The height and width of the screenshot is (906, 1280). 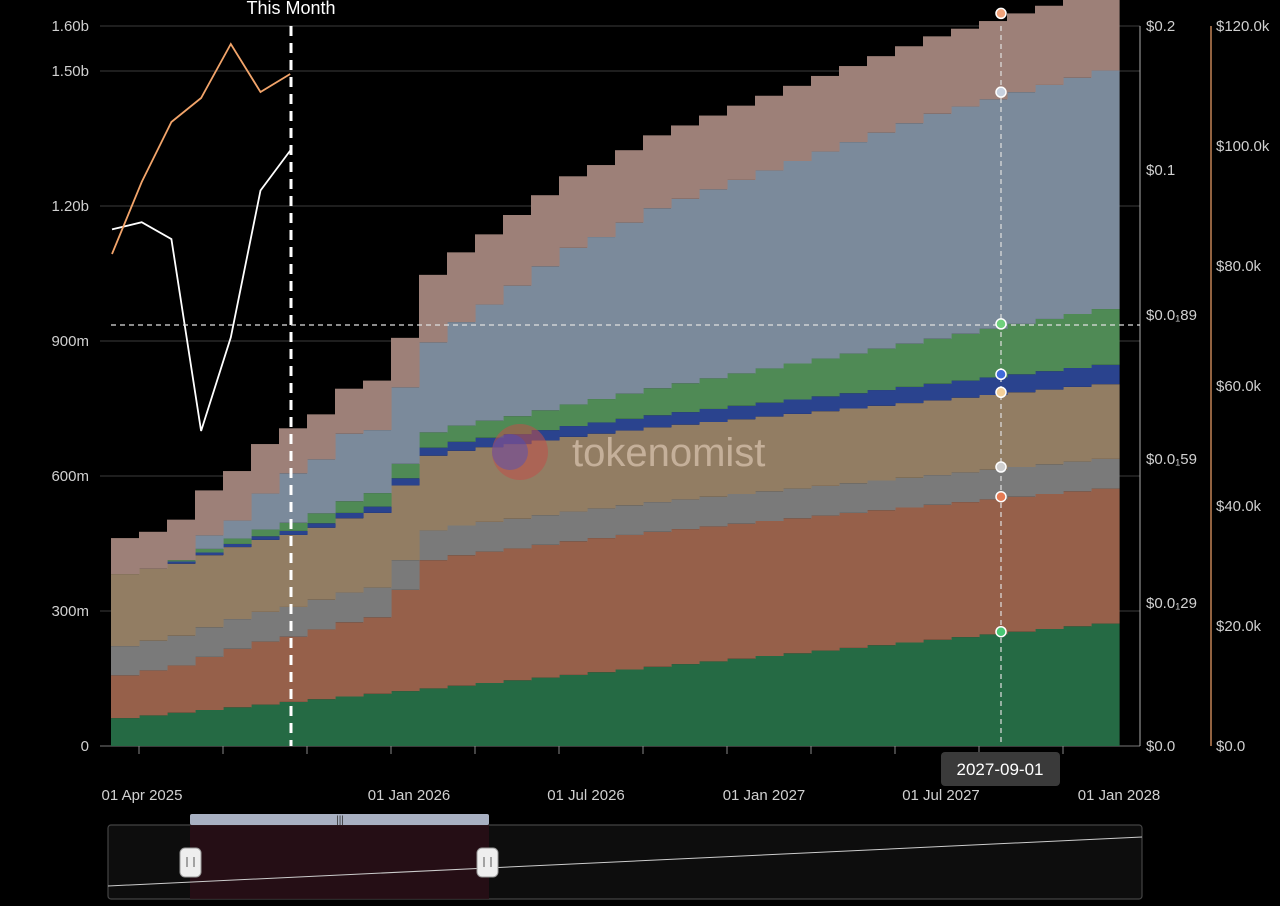 What do you see at coordinates (586, 795) in the screenshot?
I see `x-tick-label: 01 Jul 2026` at bounding box center [586, 795].